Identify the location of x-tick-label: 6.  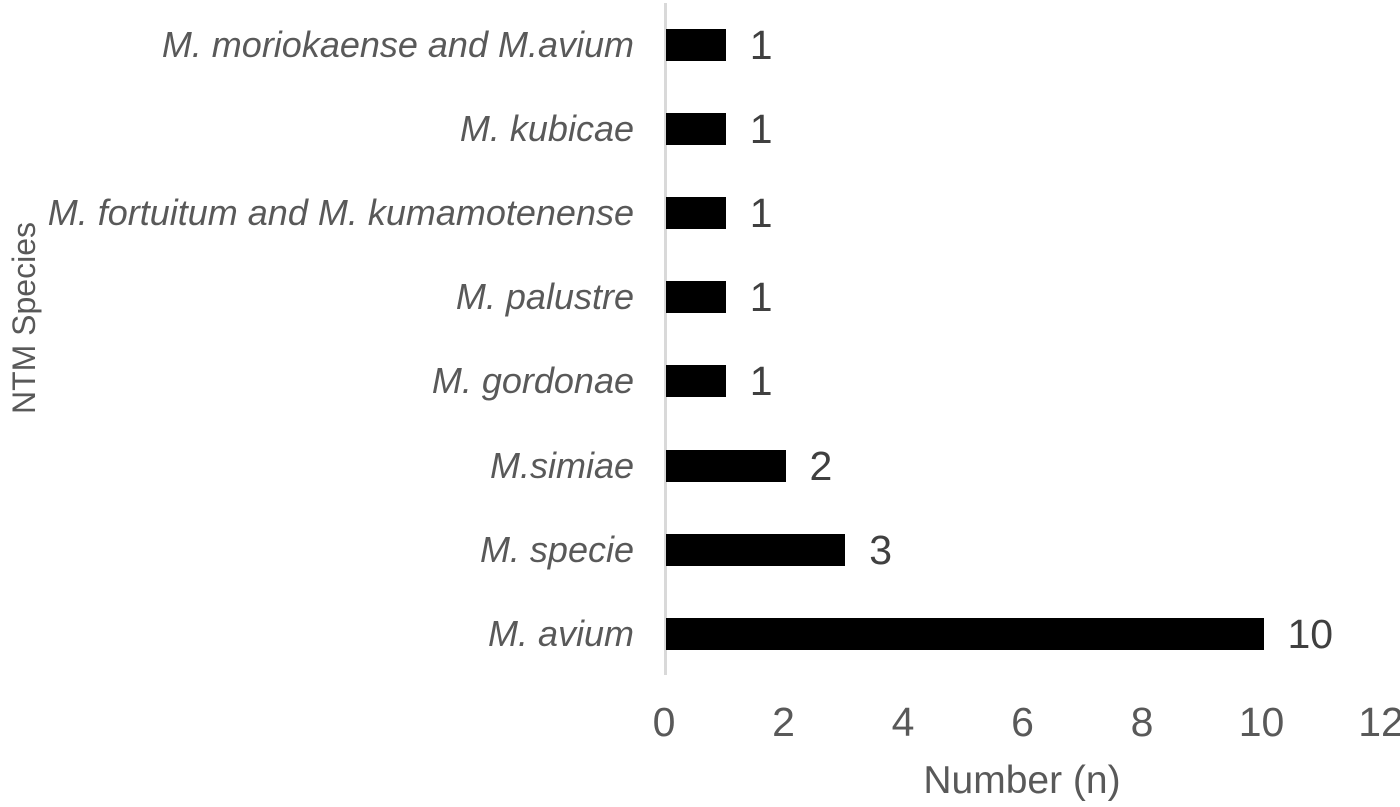
(1022, 722).